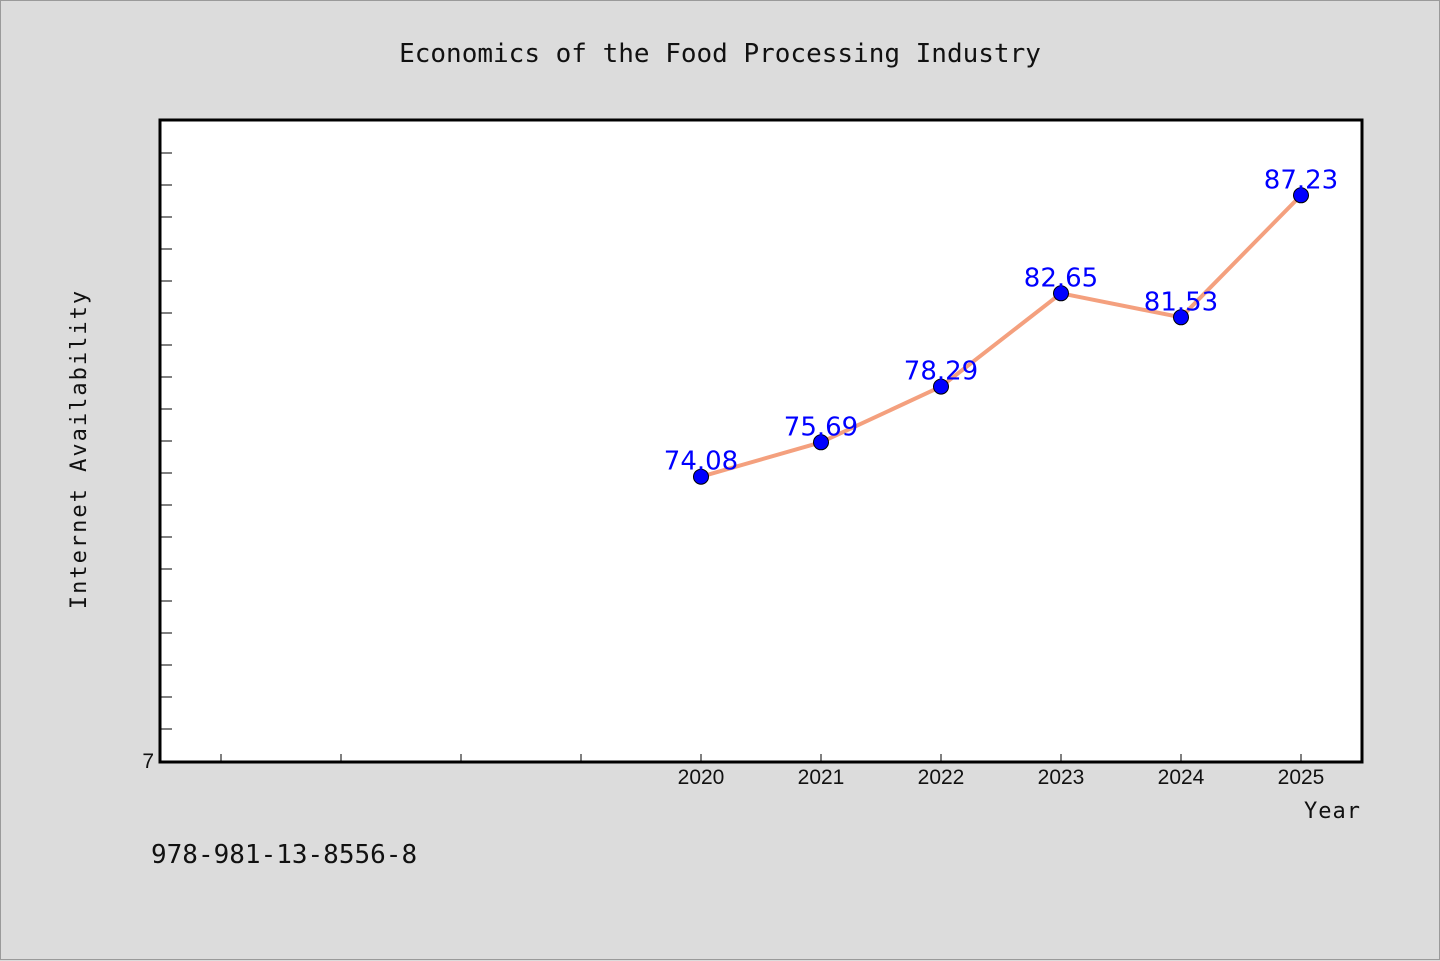 This screenshot has width=1440, height=961. What do you see at coordinates (821, 427) in the screenshot?
I see `data-label: 75.69` at bounding box center [821, 427].